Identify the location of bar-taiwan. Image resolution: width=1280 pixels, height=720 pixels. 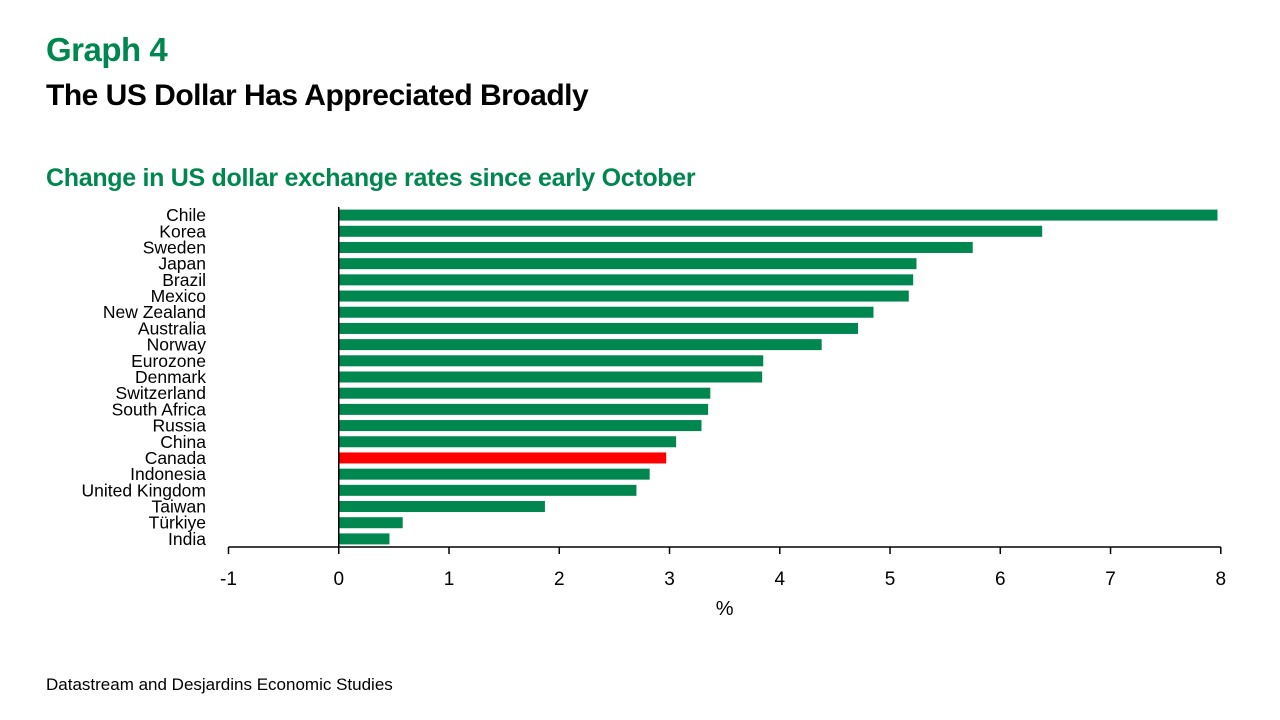
(441, 507).